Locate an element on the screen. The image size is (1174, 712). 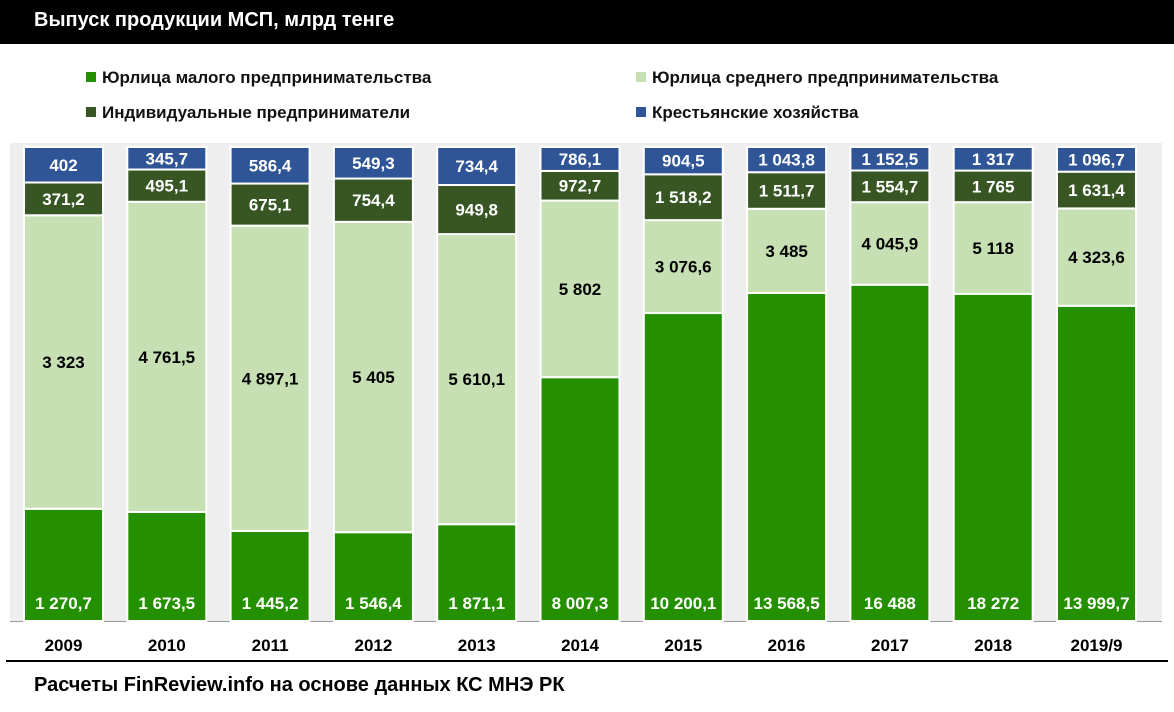
data-label-medium-2012: 5 405 is located at coordinates (373, 377).